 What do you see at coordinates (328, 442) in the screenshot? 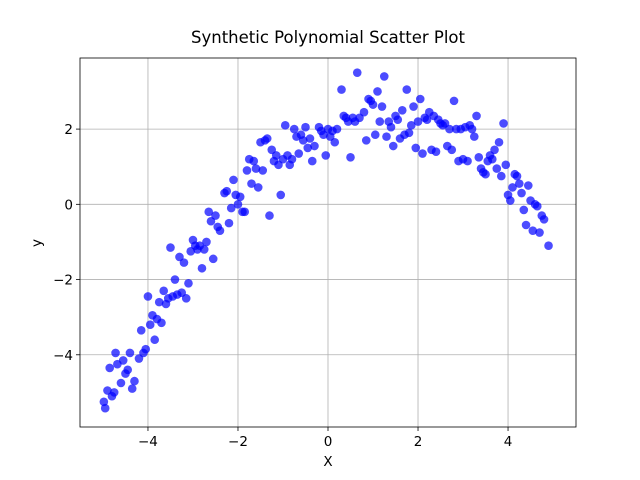
I see `x-tick-label: 0` at bounding box center [328, 442].